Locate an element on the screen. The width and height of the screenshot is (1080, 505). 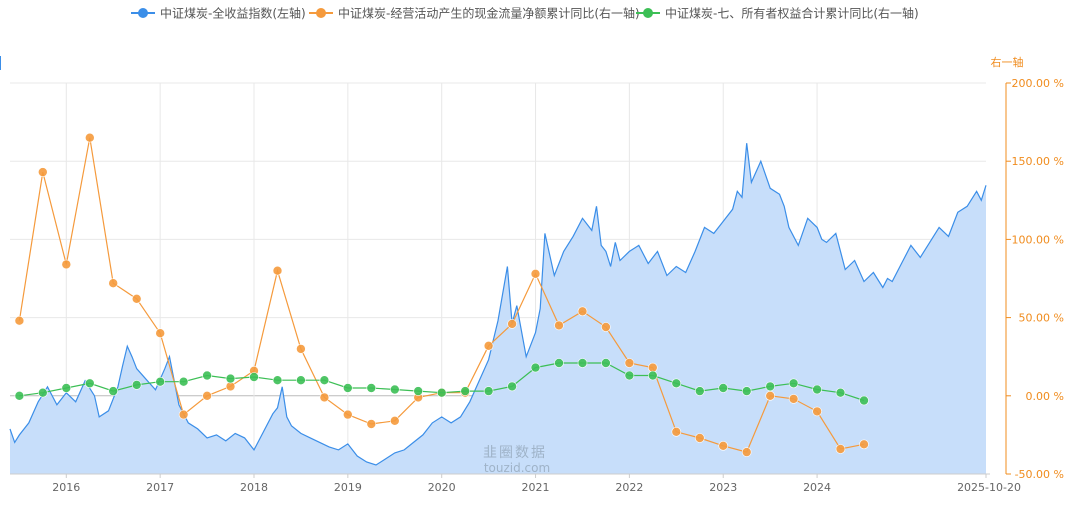
x-tick-label: 2018 is located at coordinates (254, 487).